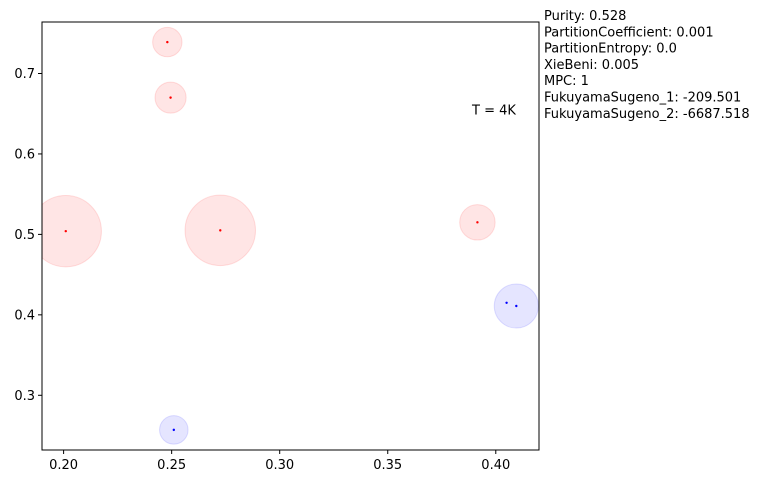  I want to click on y-tick-label: 0.5, so click(24, 235).